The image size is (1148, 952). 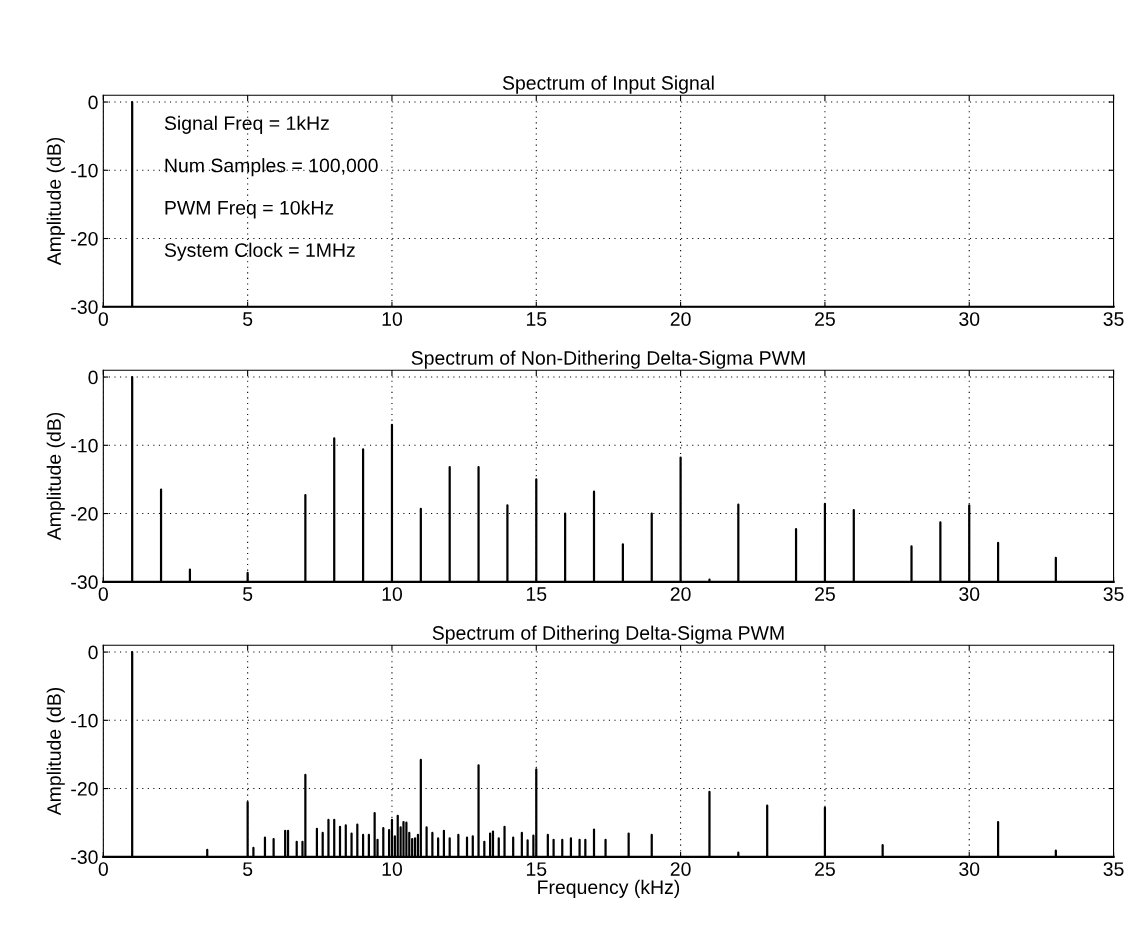 What do you see at coordinates (609, 888) in the screenshot?
I see `x-axis-title: Frequency (kHz)` at bounding box center [609, 888].